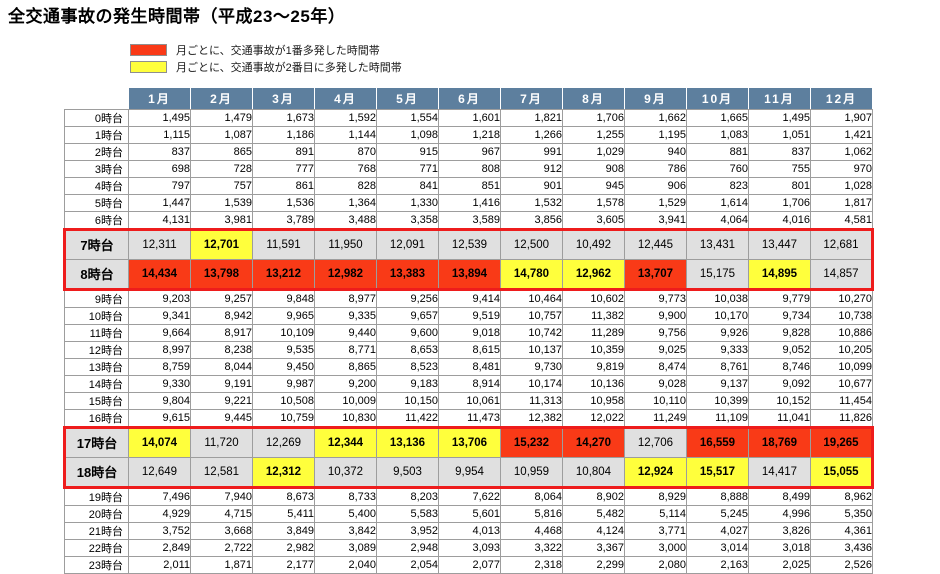  What do you see at coordinates (655, 547) in the screenshot?
I see `cell: 3,000` at bounding box center [655, 547].